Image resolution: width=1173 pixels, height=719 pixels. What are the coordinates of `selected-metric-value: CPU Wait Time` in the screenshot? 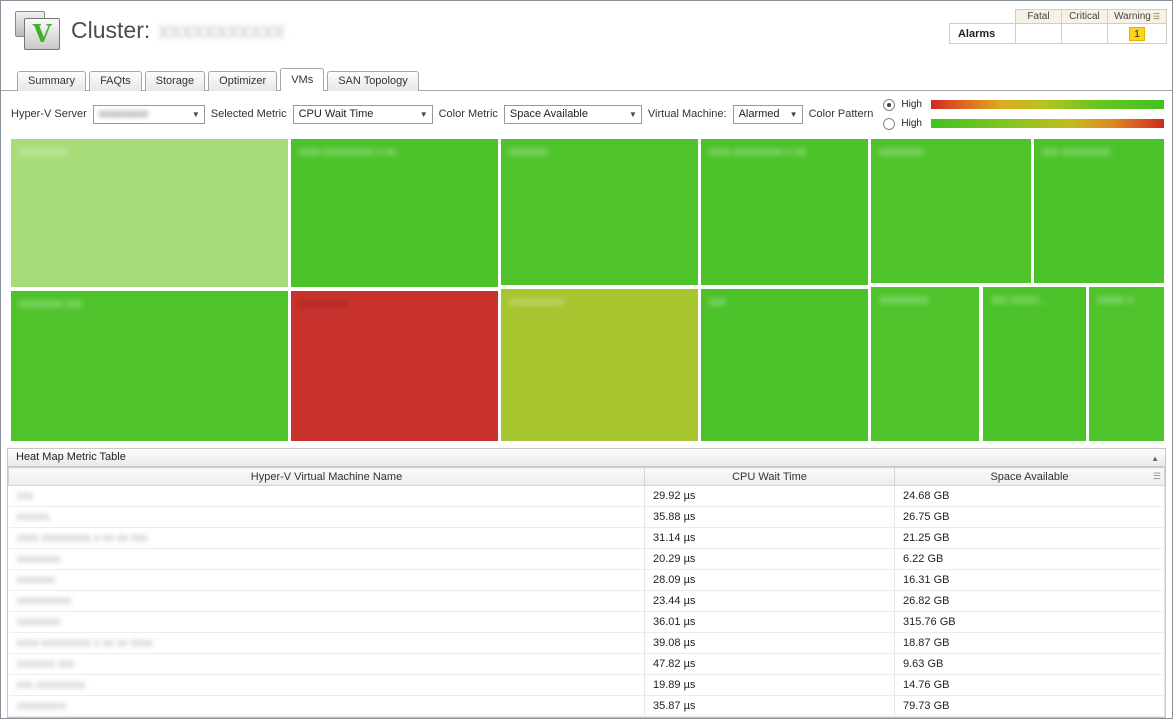 It's located at (336, 114).